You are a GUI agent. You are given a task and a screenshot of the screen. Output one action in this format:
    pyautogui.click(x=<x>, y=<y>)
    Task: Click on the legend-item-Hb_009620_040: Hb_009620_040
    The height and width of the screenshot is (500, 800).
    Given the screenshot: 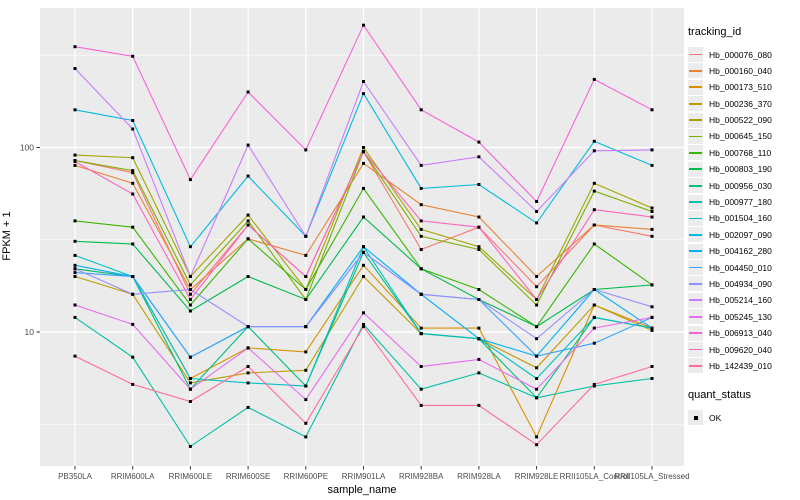 What is the action you would take?
    pyautogui.click(x=743, y=350)
    